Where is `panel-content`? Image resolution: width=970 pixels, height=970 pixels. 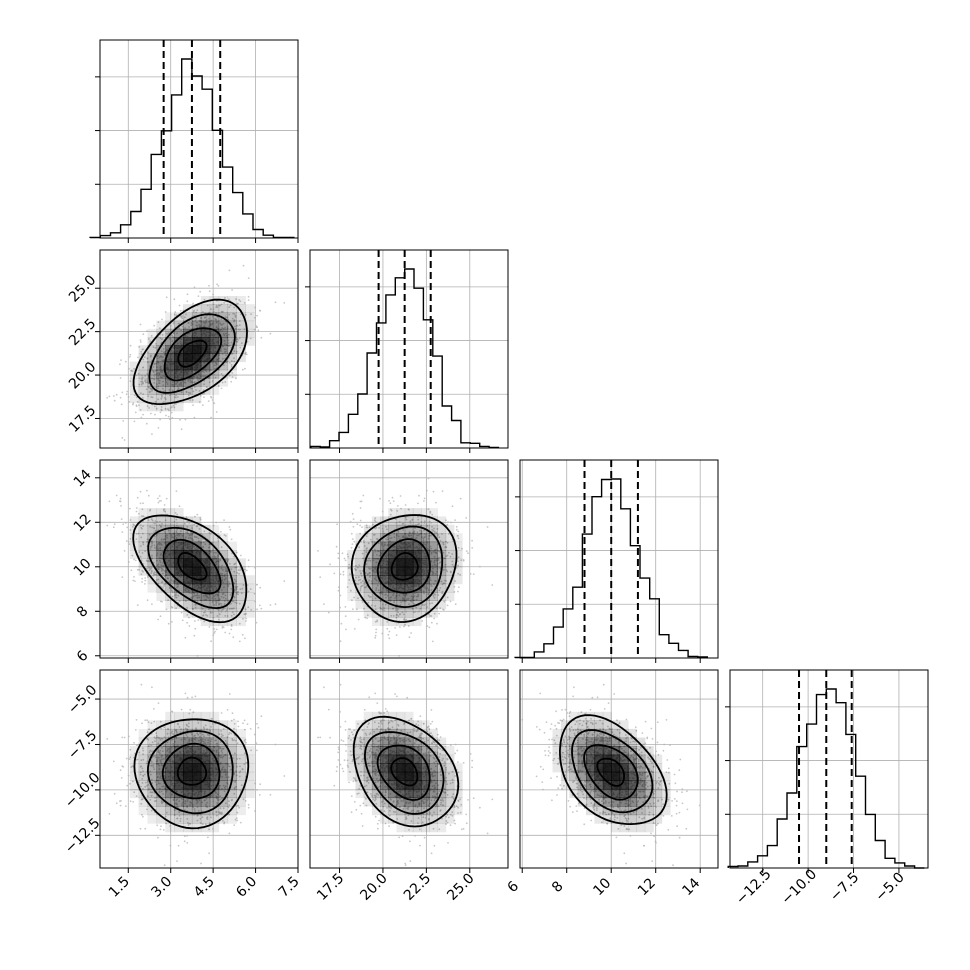 panel-content is located at coordinates (196, 775).